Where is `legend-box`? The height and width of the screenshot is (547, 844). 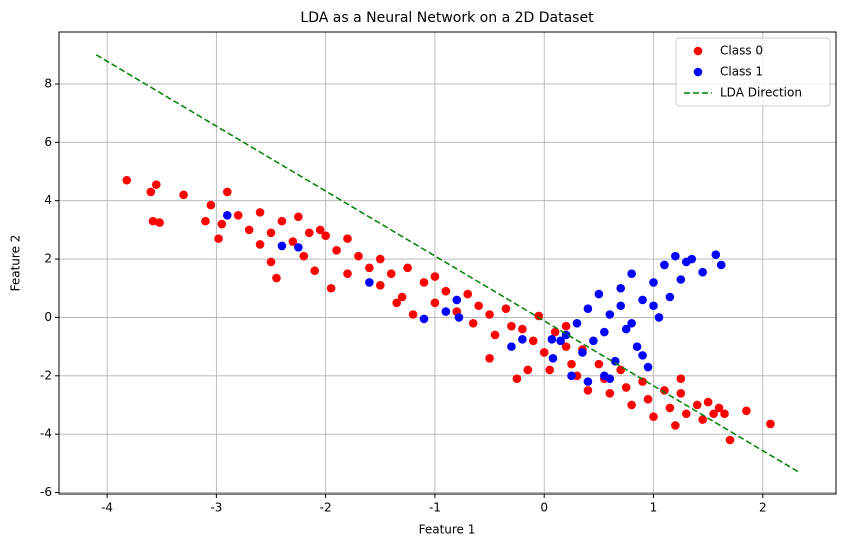
legend-box is located at coordinates (753, 72).